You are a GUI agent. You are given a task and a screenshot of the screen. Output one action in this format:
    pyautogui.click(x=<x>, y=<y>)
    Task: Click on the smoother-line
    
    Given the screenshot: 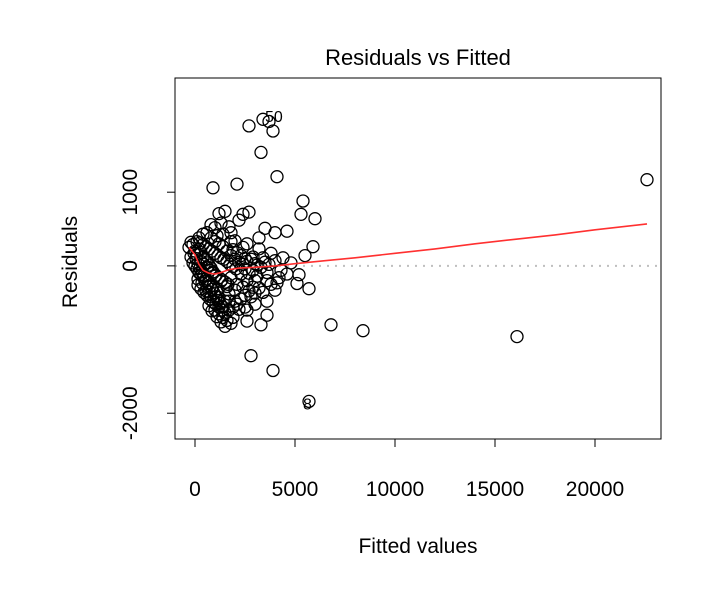 What is the action you would take?
    pyautogui.click(x=418, y=249)
    